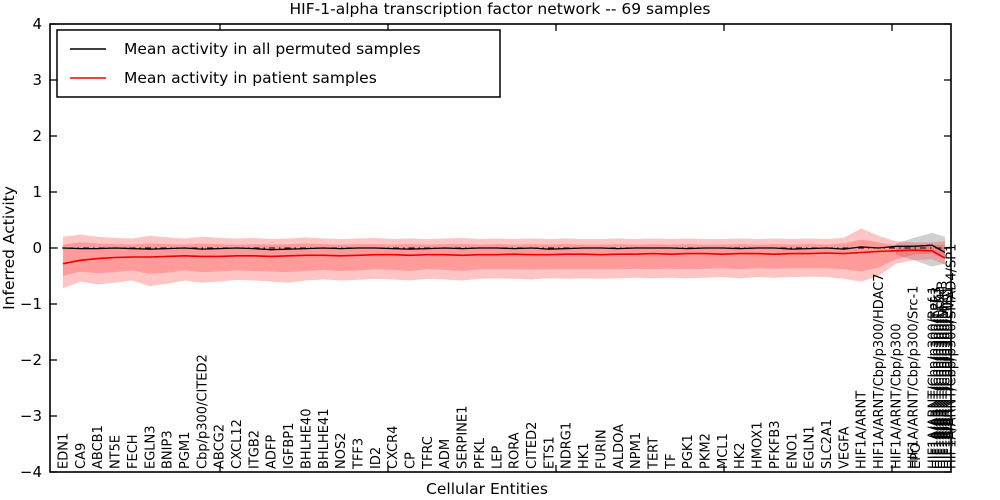  What do you see at coordinates (31, 360) in the screenshot?
I see `y-tick-label: −2` at bounding box center [31, 360].